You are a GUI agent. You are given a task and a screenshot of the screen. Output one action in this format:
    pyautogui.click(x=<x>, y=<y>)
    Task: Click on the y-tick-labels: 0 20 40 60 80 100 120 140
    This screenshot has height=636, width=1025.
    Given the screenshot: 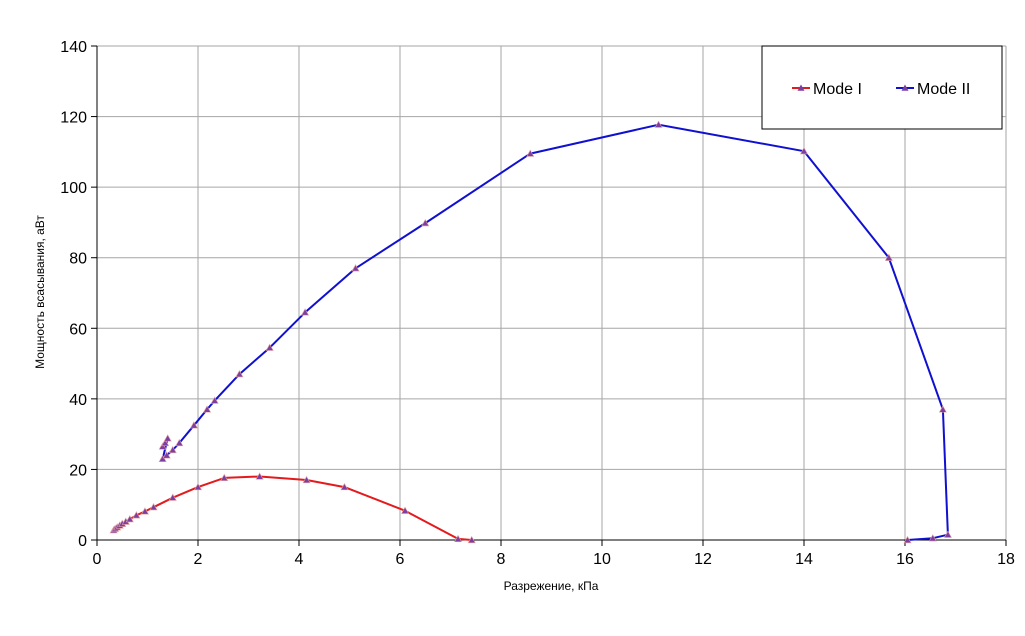 What is the action you would take?
    pyautogui.click(x=73, y=294)
    